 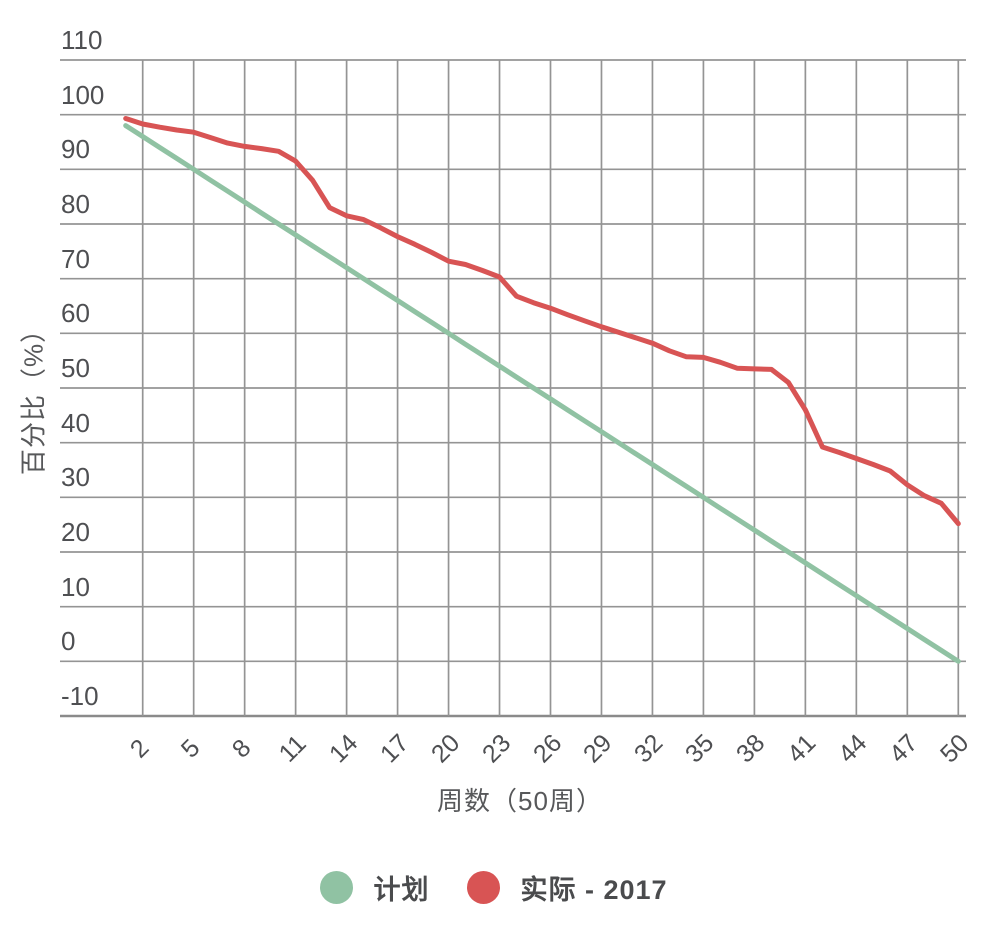 What do you see at coordinates (520, 801) in the screenshot?
I see `x-axis-title: 周数（50周）` at bounding box center [520, 801].